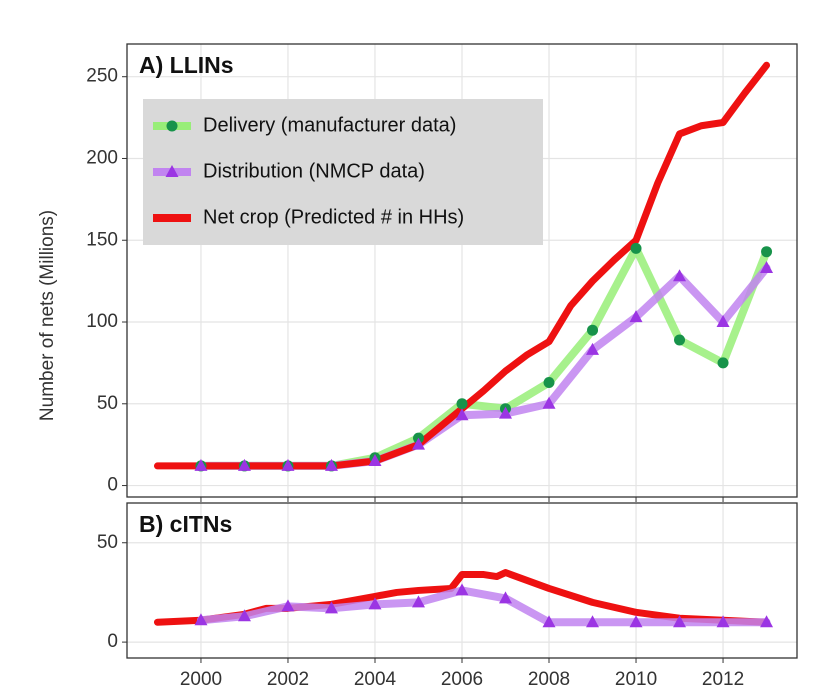 This screenshot has width=817, height=698. I want to click on x-tick-label: 2012, so click(723, 679).